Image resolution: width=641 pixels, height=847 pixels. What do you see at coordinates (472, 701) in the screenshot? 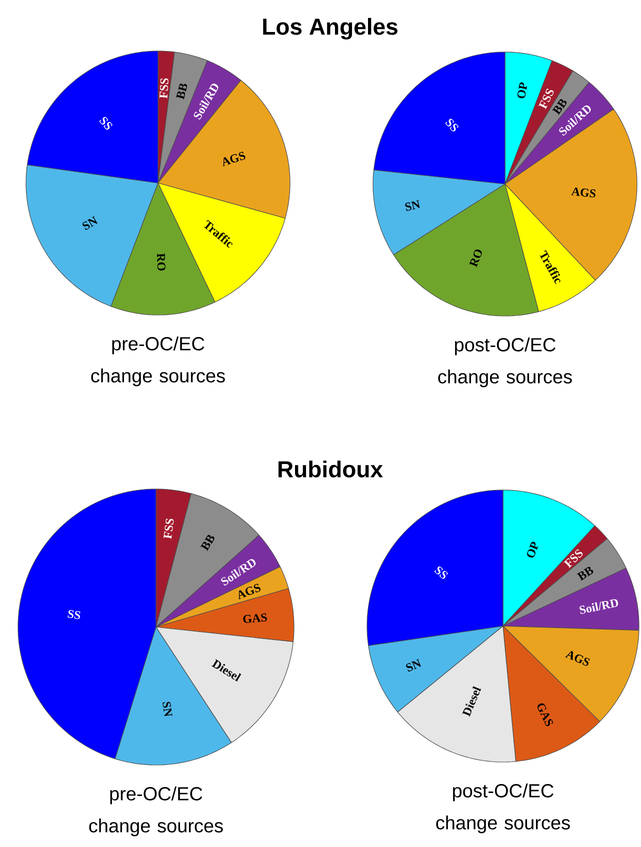
I see `slice-label: Diesel` at bounding box center [472, 701].